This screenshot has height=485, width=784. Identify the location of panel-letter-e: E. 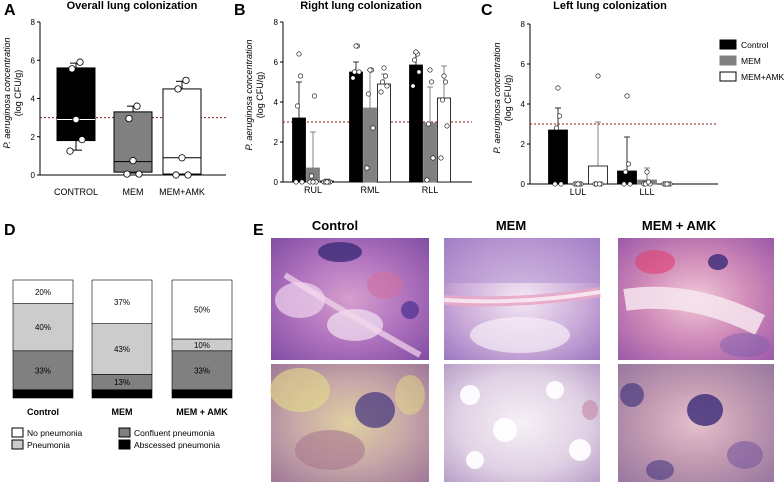
(258, 230).